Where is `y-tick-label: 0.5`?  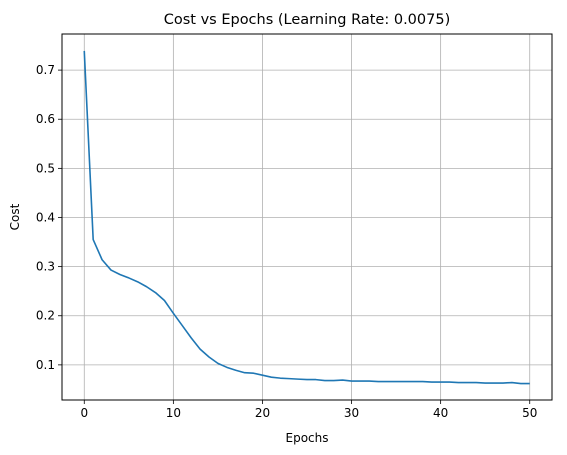 y-tick-label: 0.5 is located at coordinates (45, 168).